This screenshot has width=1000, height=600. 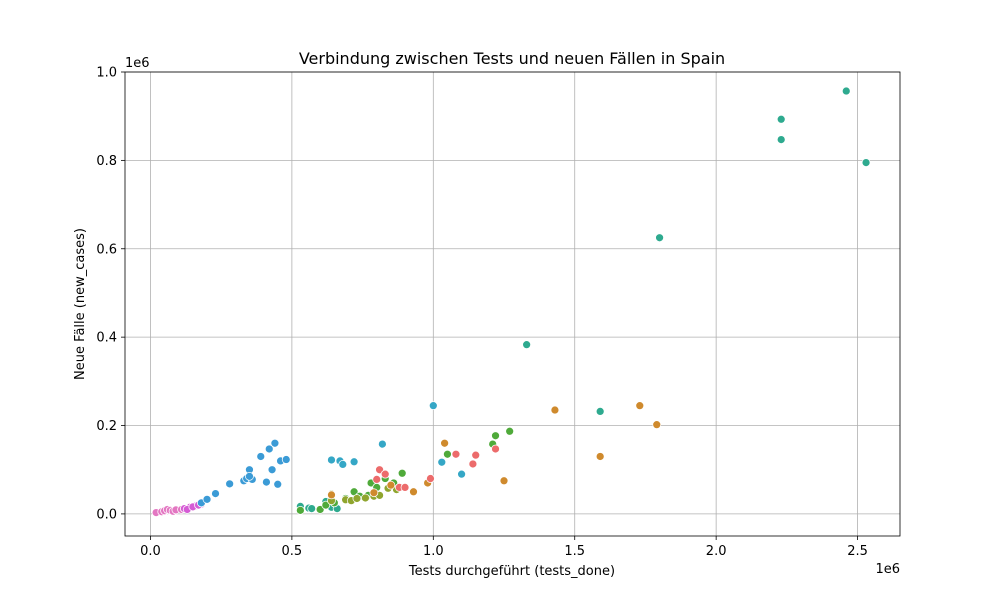 What do you see at coordinates (80, 304) in the screenshot?
I see `y-axis-label: Neue Fälle (new_cases)` at bounding box center [80, 304].